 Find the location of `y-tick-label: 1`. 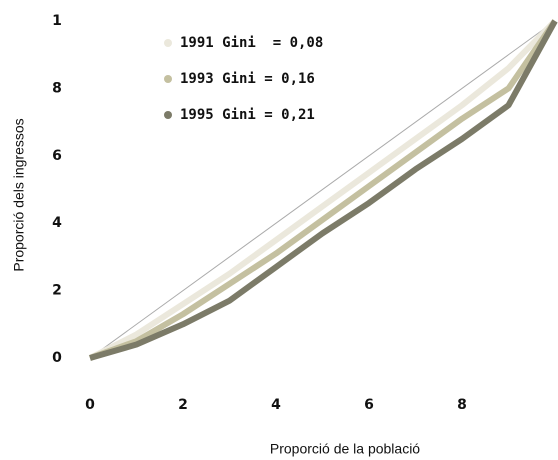

y-tick-label: 1 is located at coordinates (57, 21).